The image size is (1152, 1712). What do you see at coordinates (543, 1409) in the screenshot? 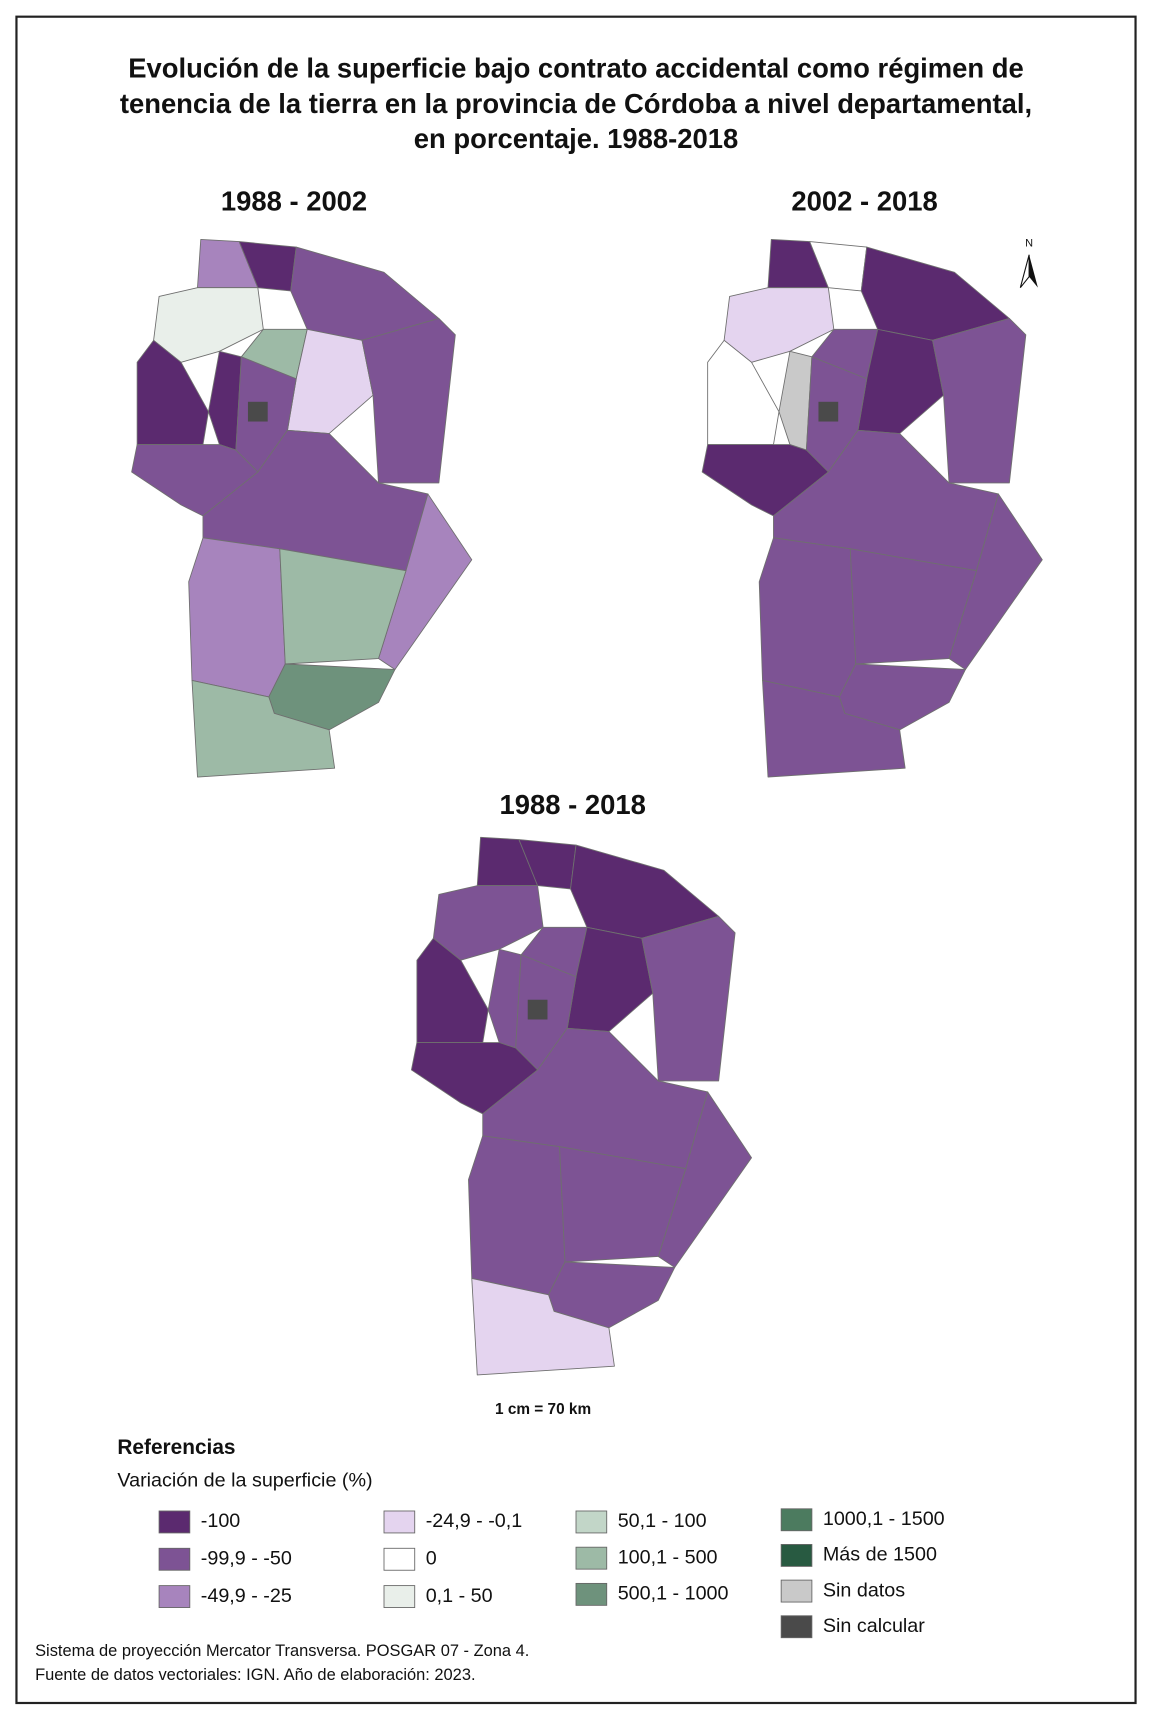
I see `scale: 1 cm = 70 km` at bounding box center [543, 1409].